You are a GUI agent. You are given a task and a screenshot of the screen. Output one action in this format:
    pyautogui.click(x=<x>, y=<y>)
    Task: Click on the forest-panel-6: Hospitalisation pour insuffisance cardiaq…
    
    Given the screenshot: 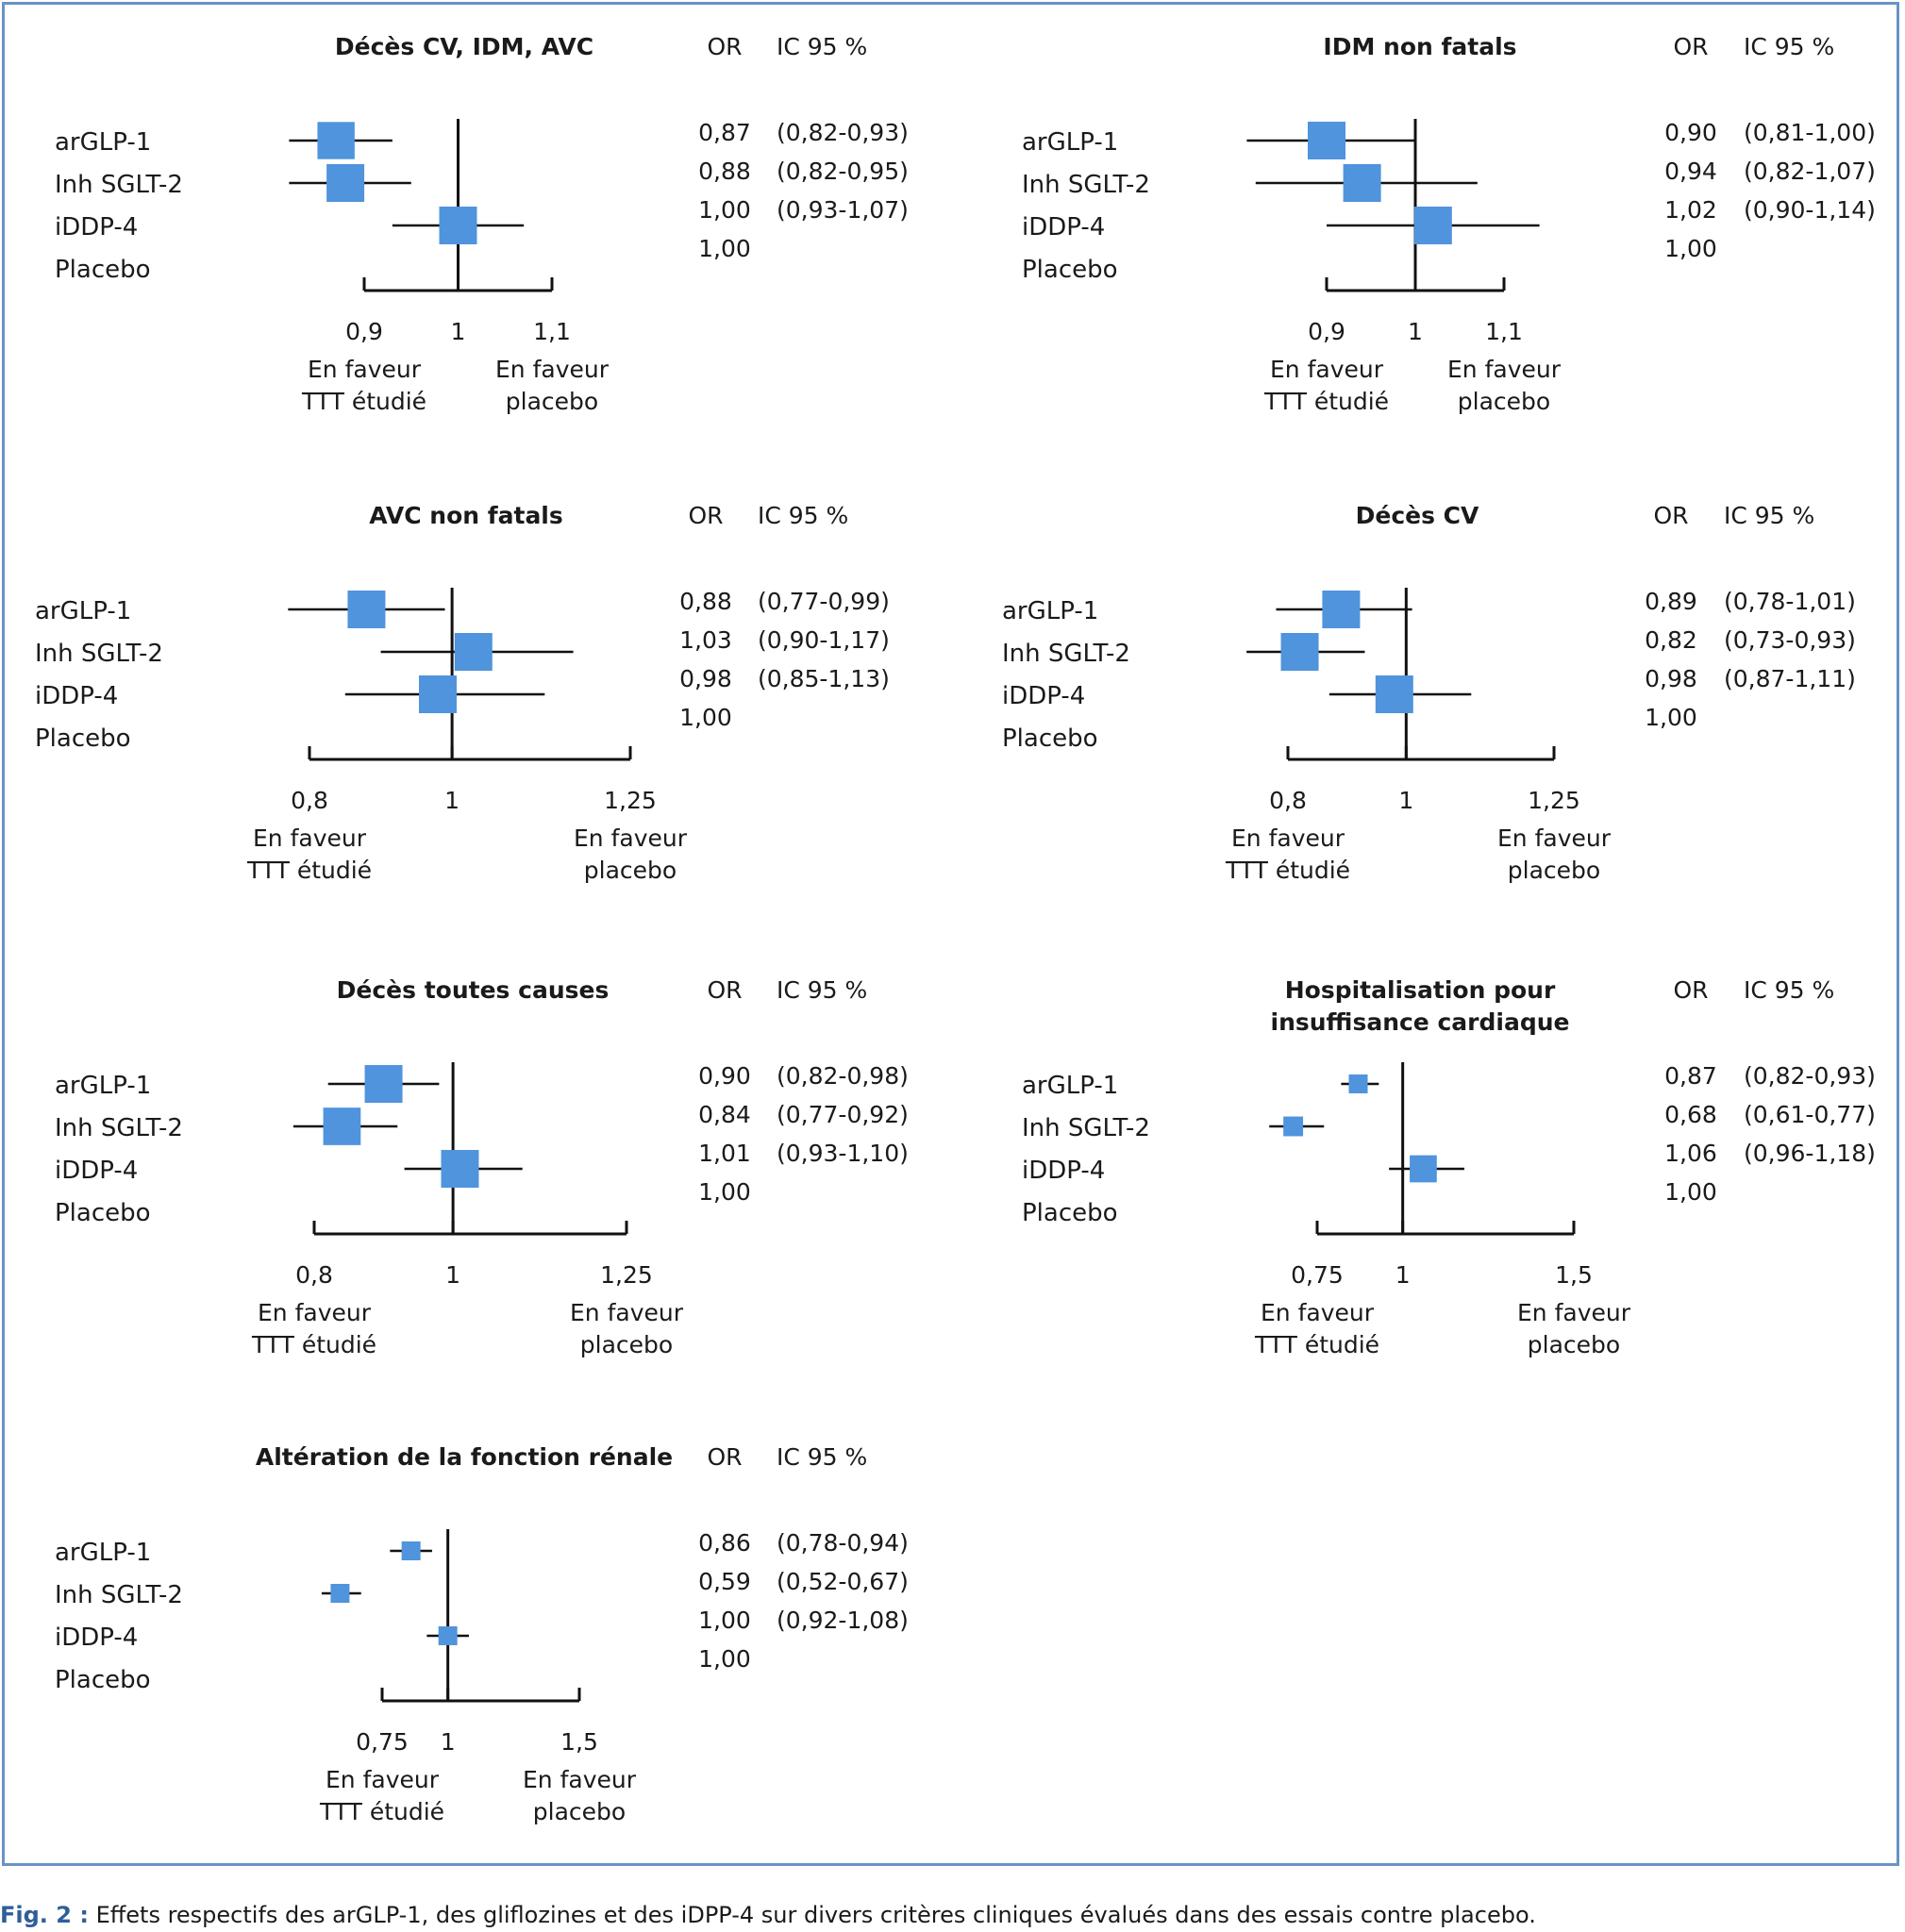 What is the action you would take?
    pyautogui.click(x=1449, y=1167)
    